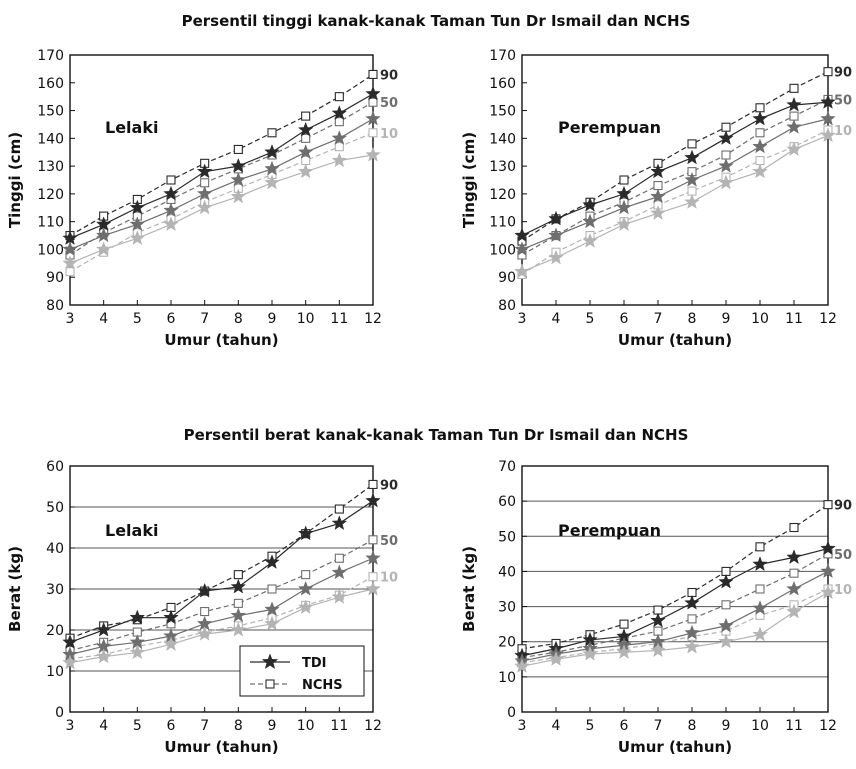 Image resolution: width=856 pixels, height=769 pixels. Describe the element at coordinates (339, 726) in the screenshot. I see `x-tick-label: 11` at that location.